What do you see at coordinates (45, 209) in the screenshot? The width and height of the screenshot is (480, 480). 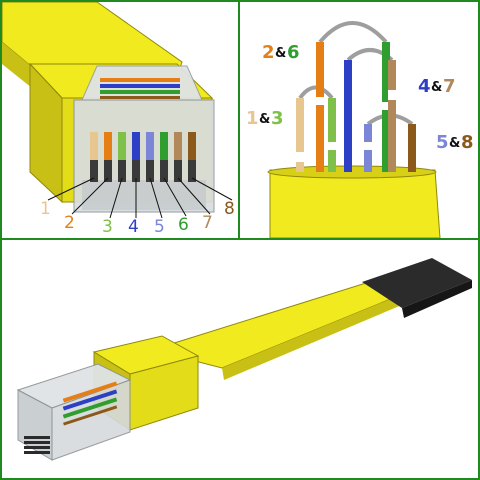 I see `pin-label-1: 1` at bounding box center [45, 209].